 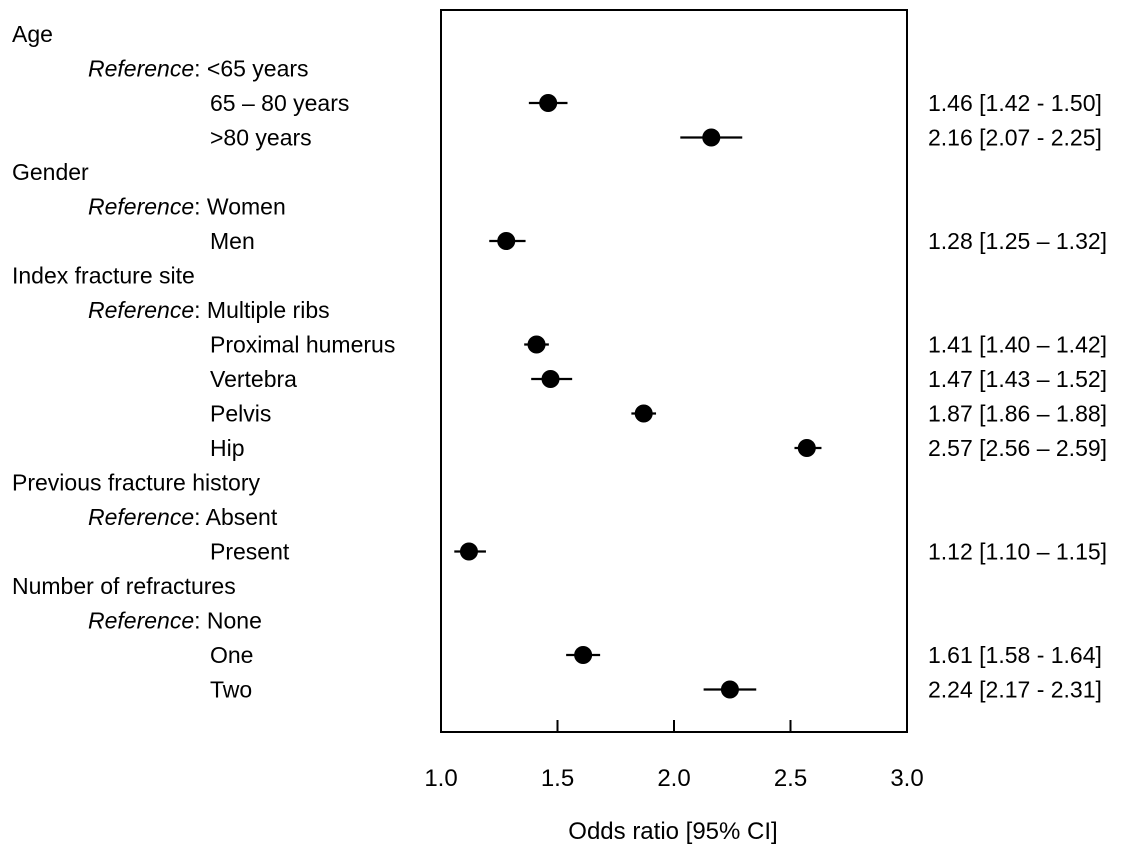 What do you see at coordinates (672, 831) in the screenshot?
I see `x-axis-title: Odds ratio [95% CI]` at bounding box center [672, 831].